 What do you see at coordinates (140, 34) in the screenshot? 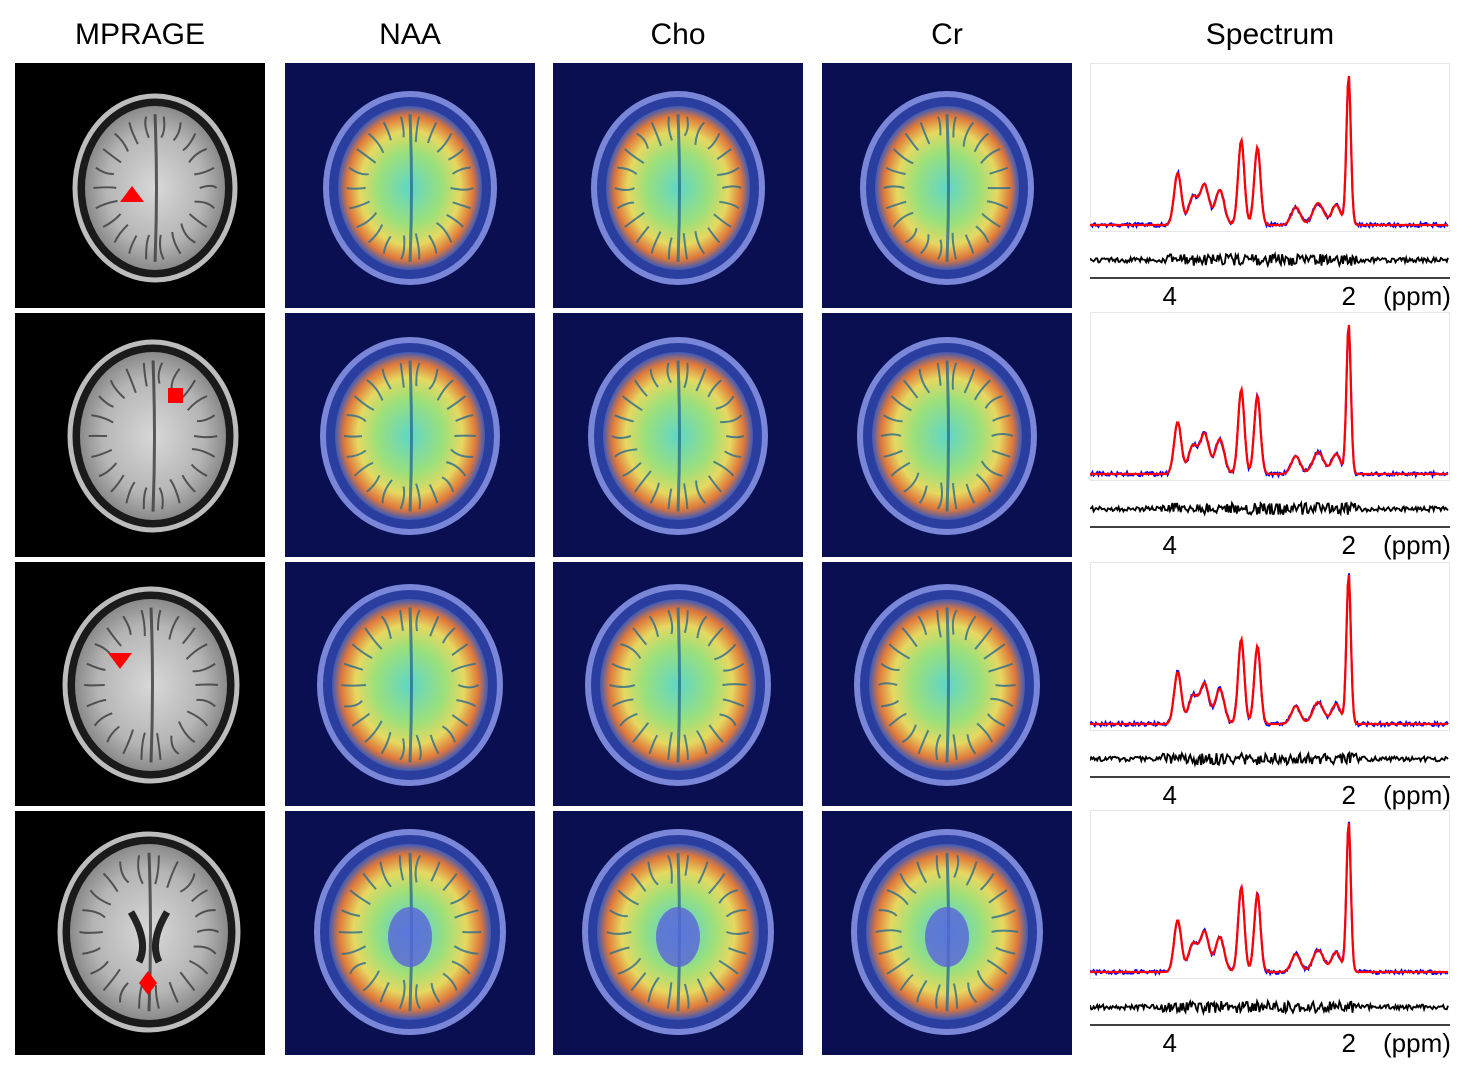
I see `column-title-mprage: MPRAGE` at bounding box center [140, 34].